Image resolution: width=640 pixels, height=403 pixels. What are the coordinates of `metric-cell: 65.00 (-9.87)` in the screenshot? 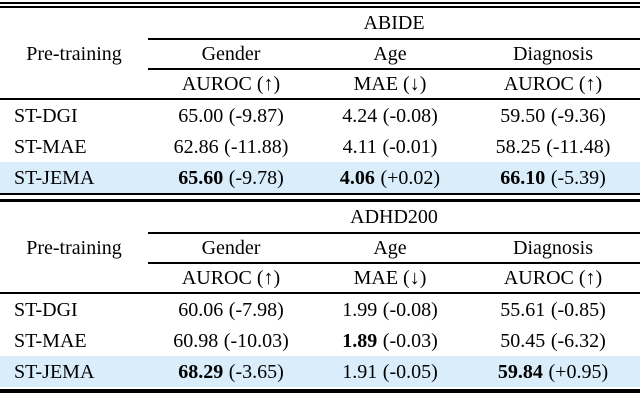 It's located at (231, 115).